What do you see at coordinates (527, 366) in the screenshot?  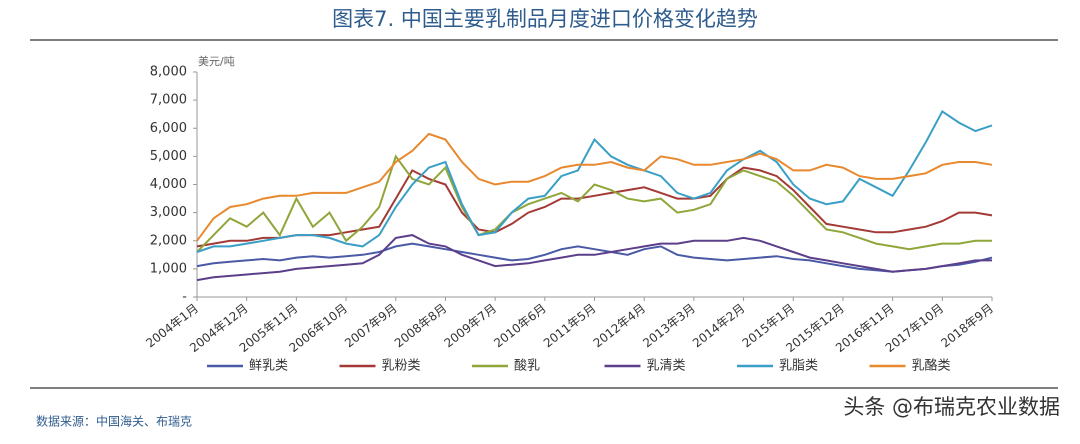 I see `legend-label: 酸乳` at bounding box center [527, 366].